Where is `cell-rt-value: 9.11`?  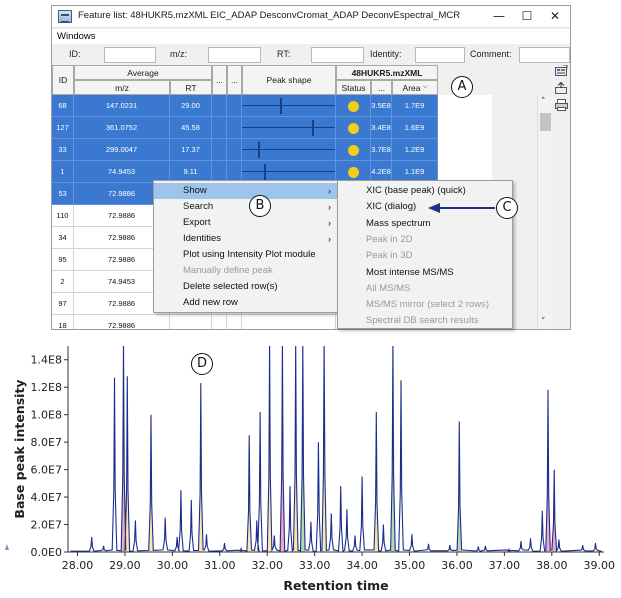
cell-rt-value: 9.11 is located at coordinates (190, 171).